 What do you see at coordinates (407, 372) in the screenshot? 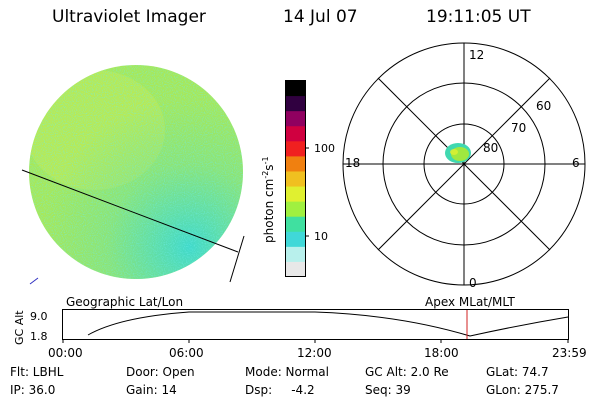
I see `status-gc-alt: GC Alt: 2.0 Re` at bounding box center [407, 372].